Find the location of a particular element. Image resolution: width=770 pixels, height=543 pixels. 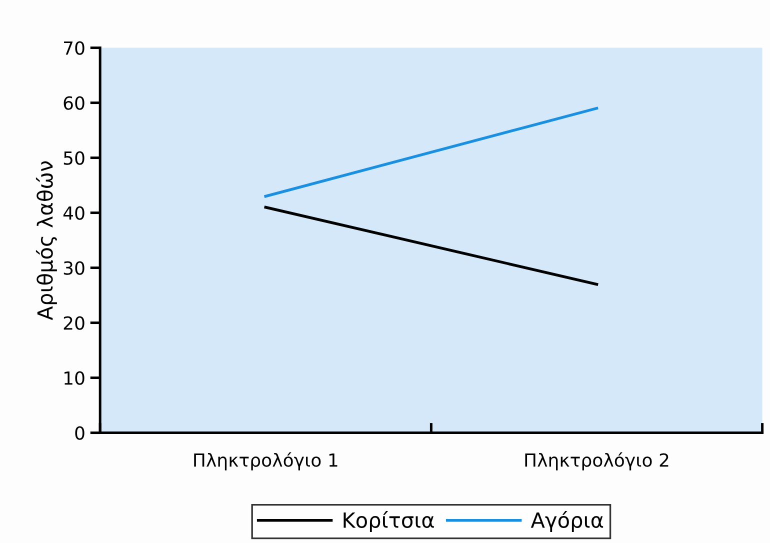

x-tick-label: Πληκτρολόγιο 2 is located at coordinates (596, 461).